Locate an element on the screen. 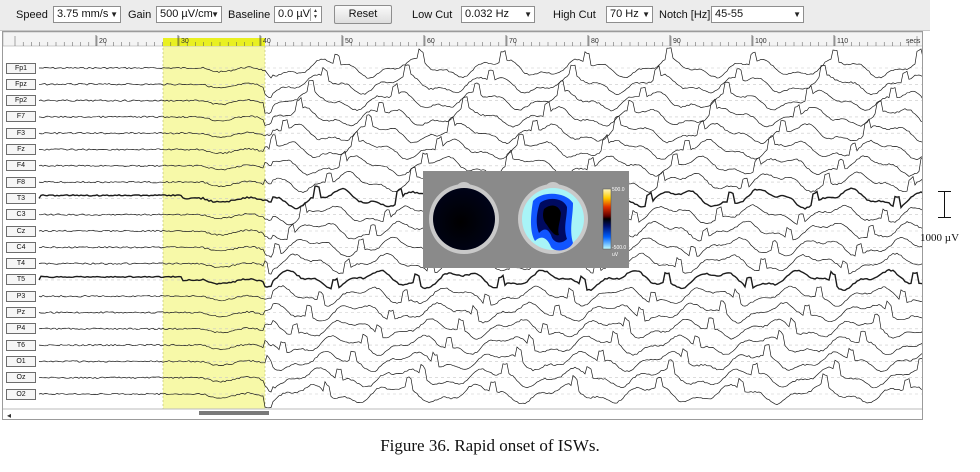 Image resolution: width=980 pixels, height=472 pixels. waveform-fpz is located at coordinates (480, 81).